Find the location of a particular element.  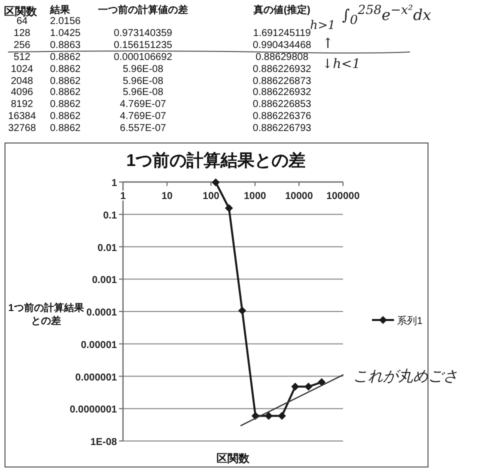

data-label: 0.973140359 is located at coordinates (143, 33).